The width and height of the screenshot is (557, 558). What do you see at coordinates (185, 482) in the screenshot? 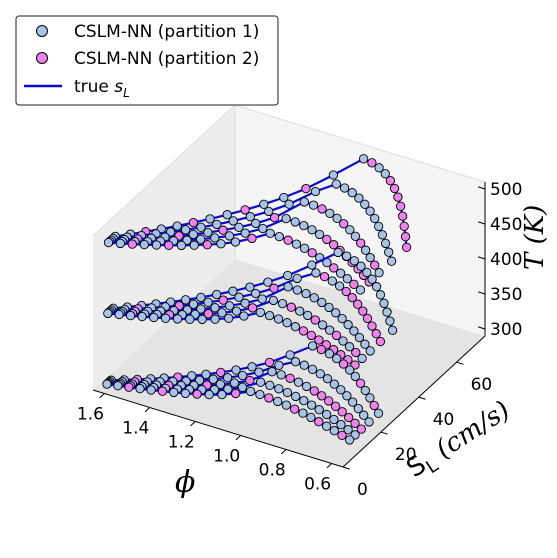
I see `x-axis-label: ϕ` at bounding box center [185, 482].